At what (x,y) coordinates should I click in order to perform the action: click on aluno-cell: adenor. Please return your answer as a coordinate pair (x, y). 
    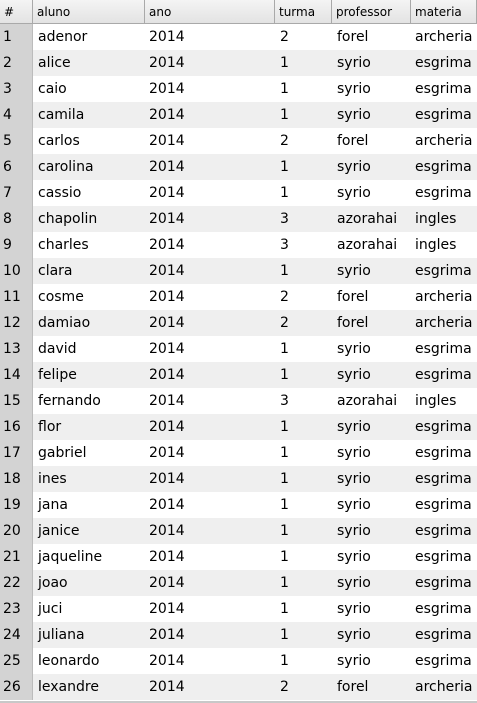
    Looking at the image, I should click on (63, 37).